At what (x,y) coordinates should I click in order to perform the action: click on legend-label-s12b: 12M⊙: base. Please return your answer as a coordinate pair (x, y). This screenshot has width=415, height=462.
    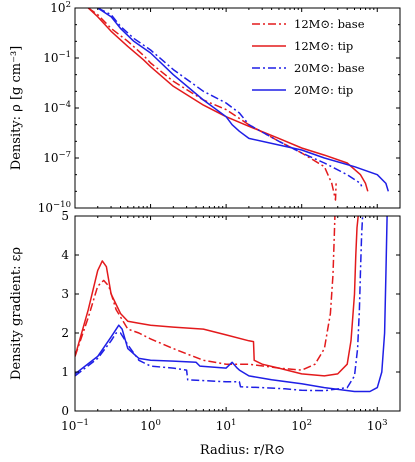
    Looking at the image, I should click on (329, 24).